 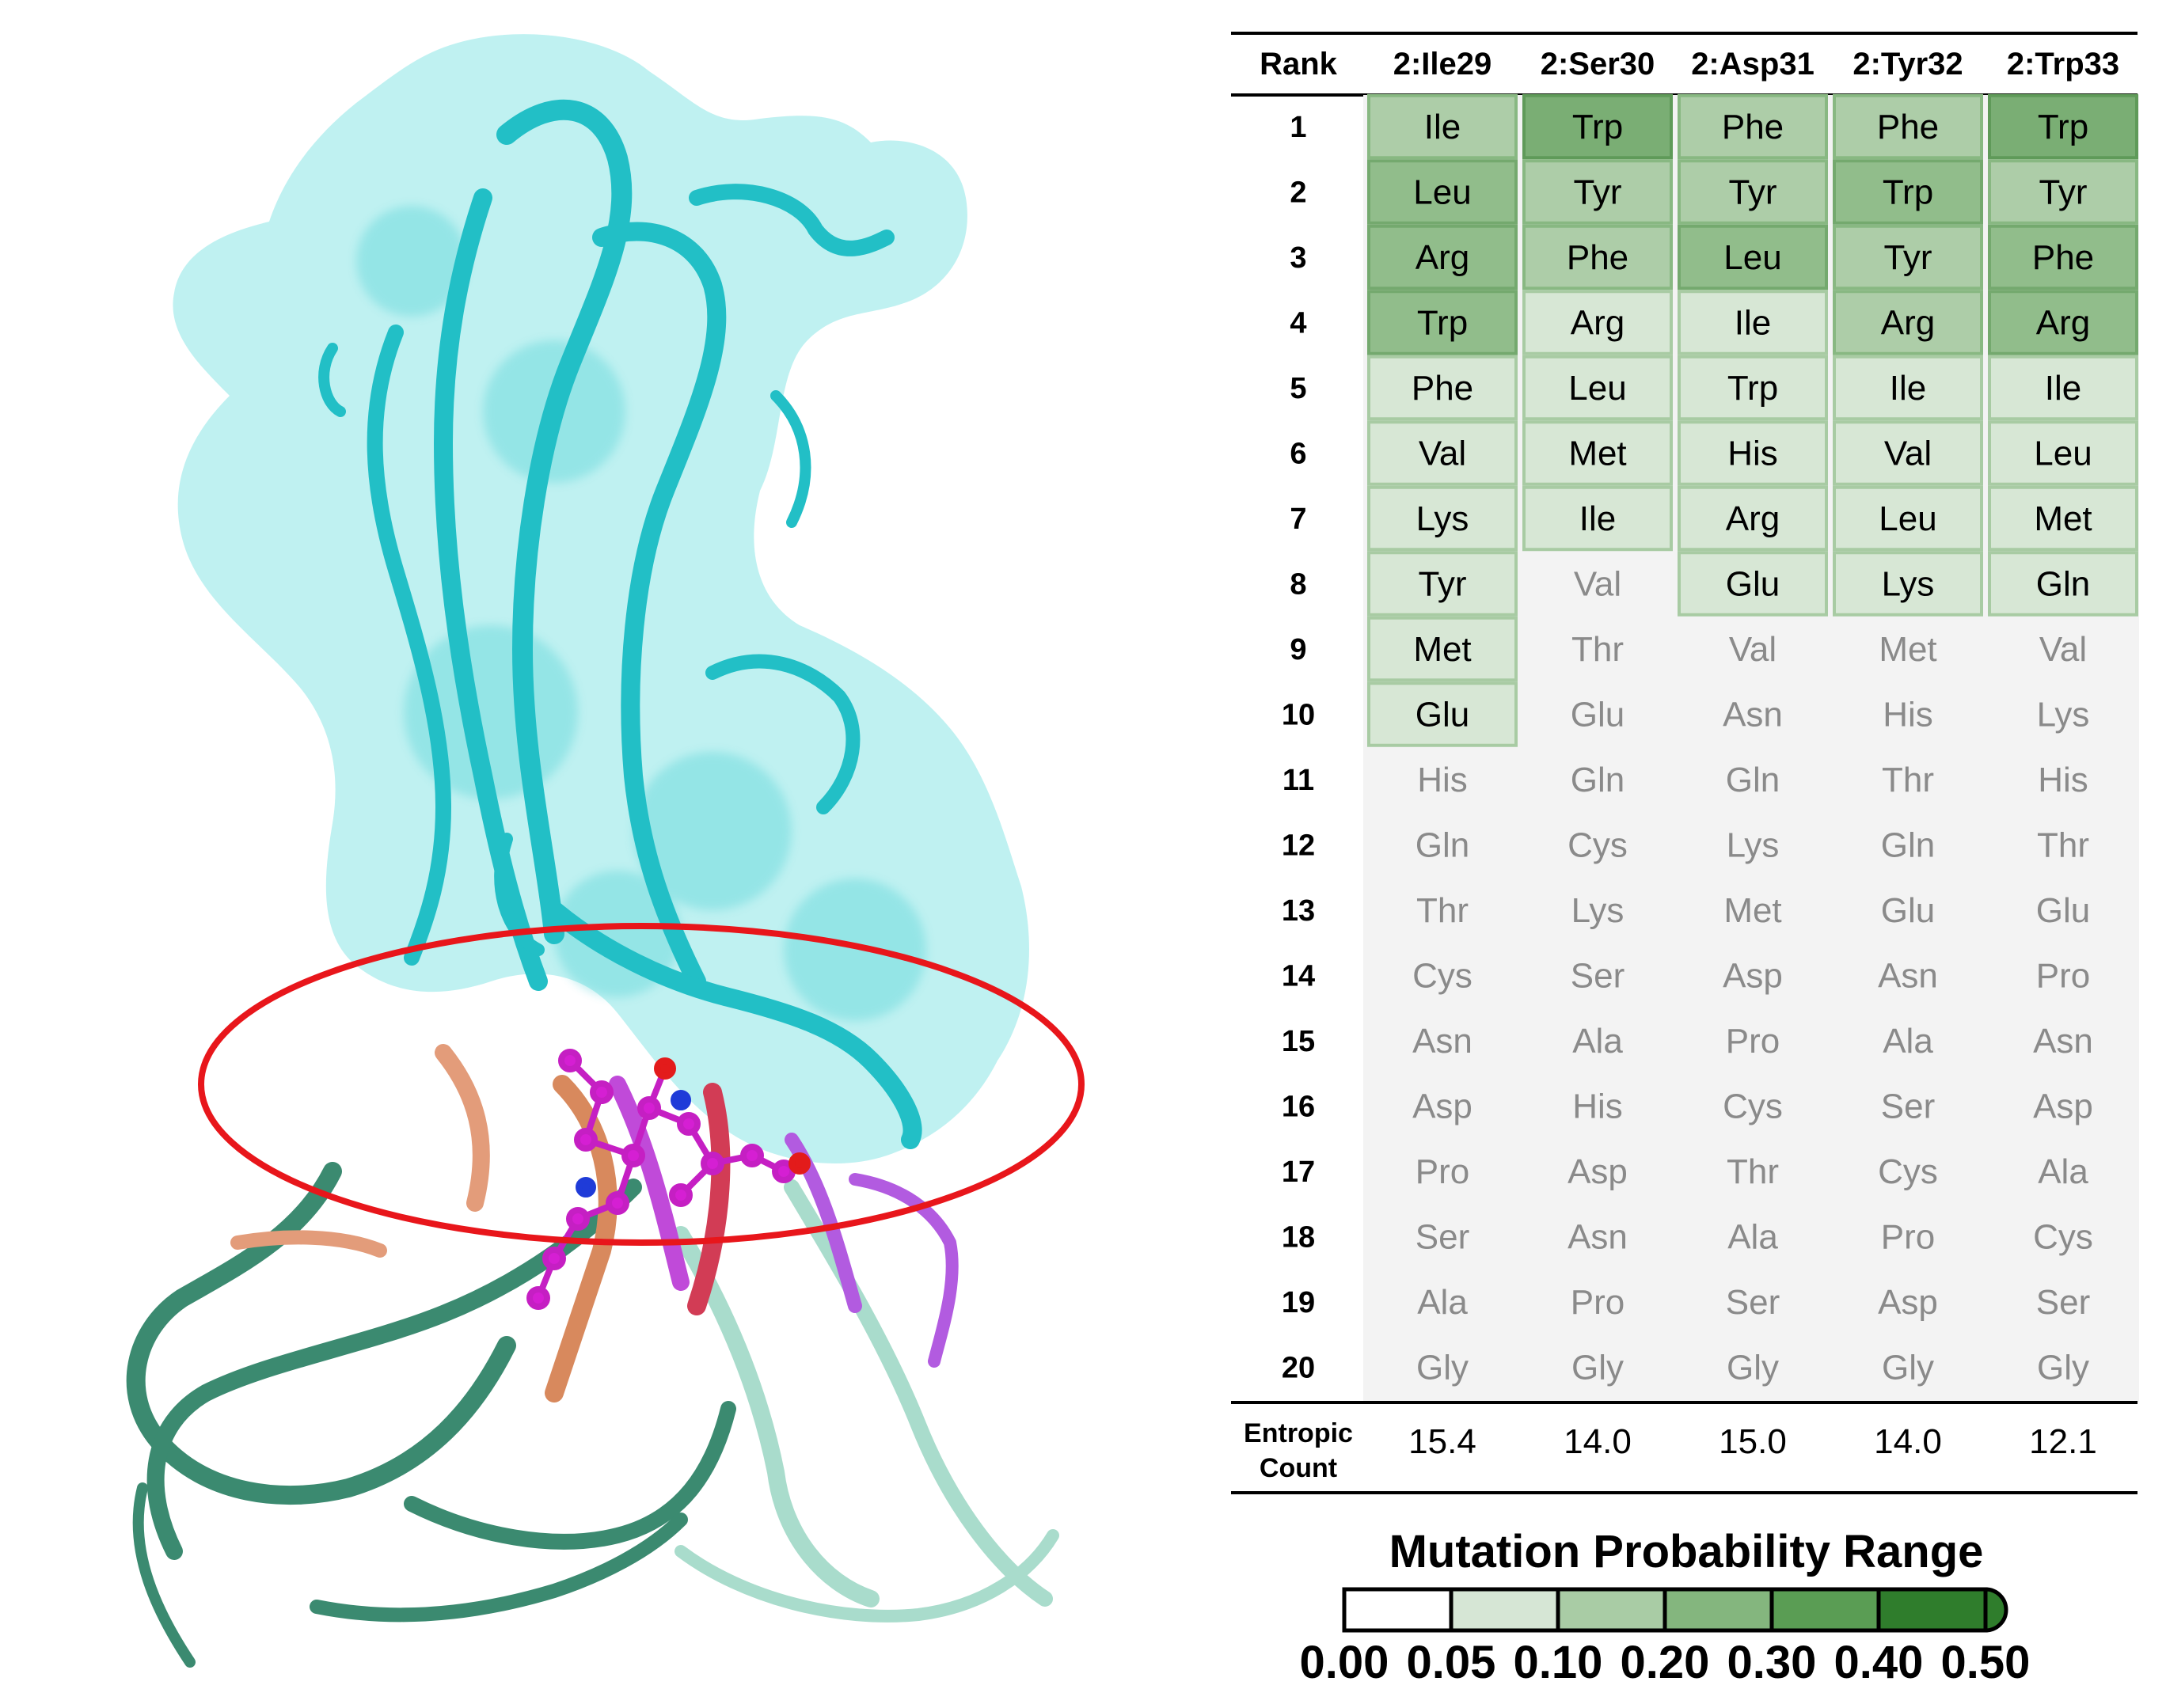 What do you see at coordinates (1298, 519) in the screenshot?
I see `rank-label: 7` at bounding box center [1298, 519].